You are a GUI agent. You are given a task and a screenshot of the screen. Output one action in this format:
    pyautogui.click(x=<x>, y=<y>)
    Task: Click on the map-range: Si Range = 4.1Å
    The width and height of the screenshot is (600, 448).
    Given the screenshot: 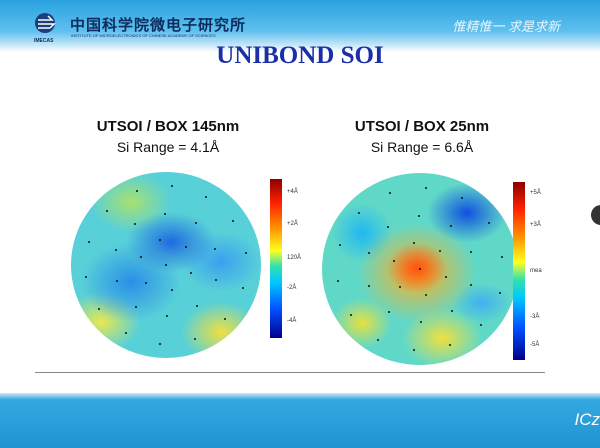 What is the action you would take?
    pyautogui.click(x=168, y=147)
    